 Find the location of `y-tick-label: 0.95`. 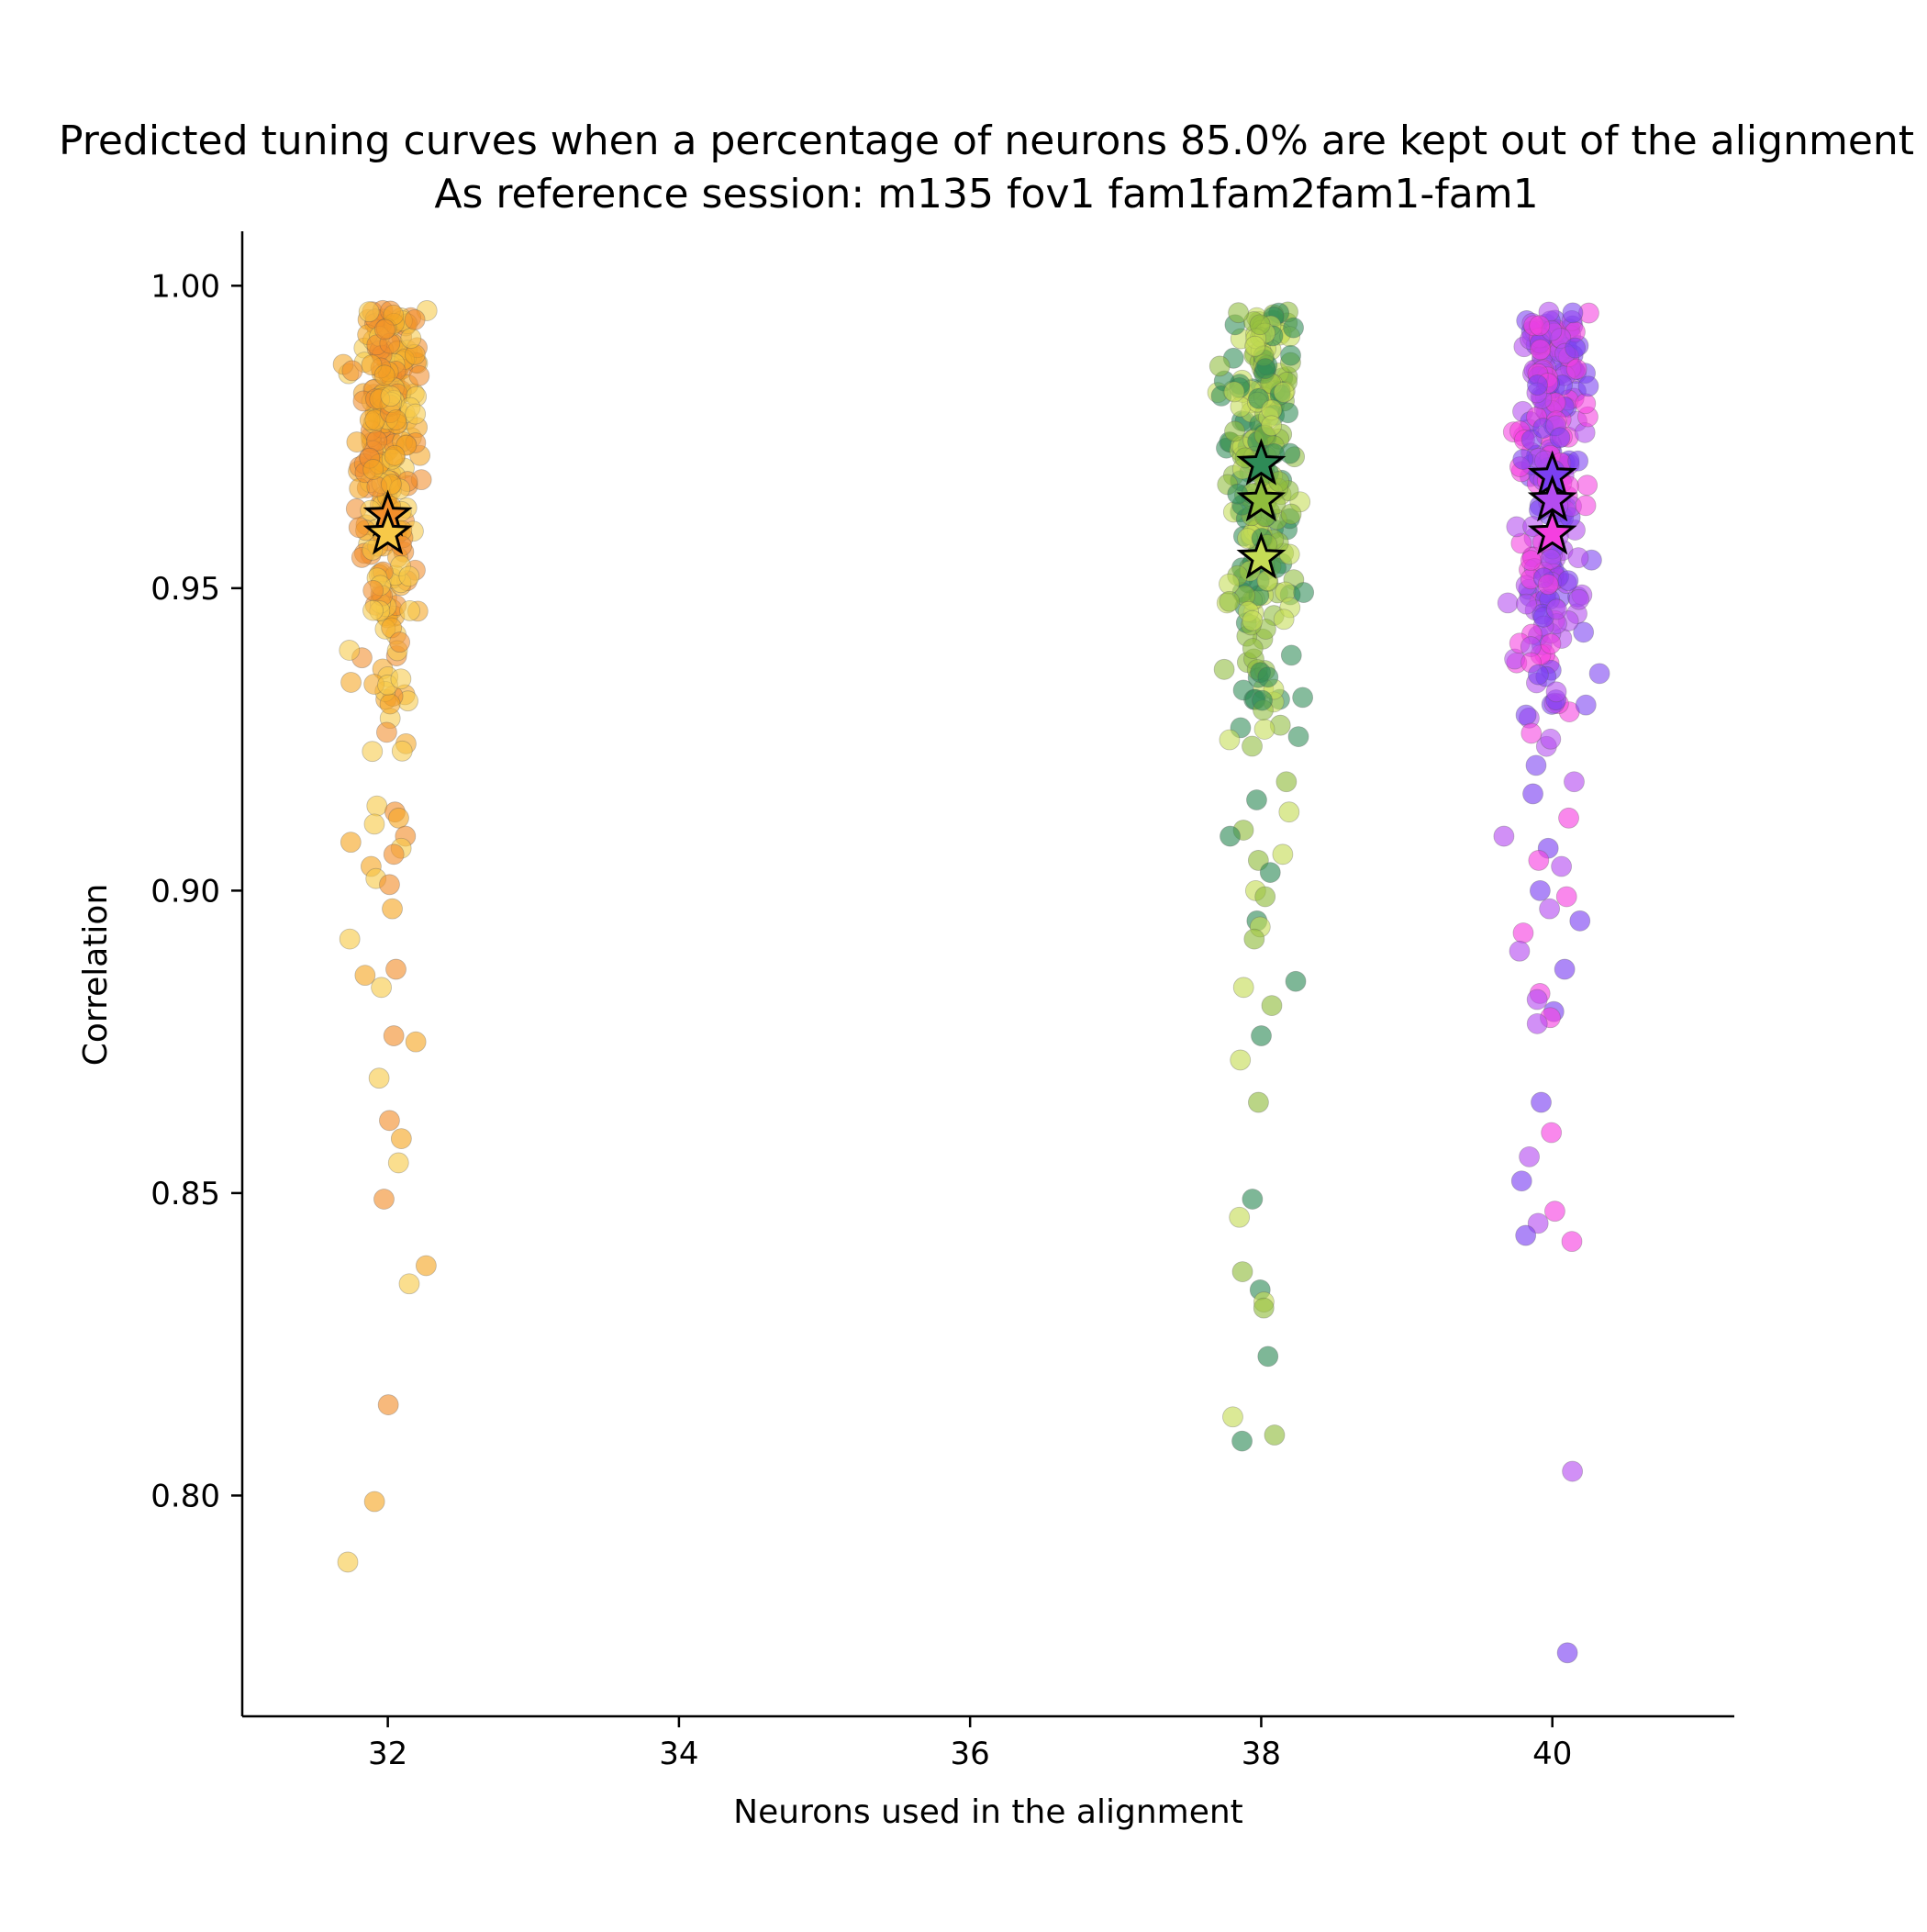

y-tick-label: 0.95 is located at coordinates (185, 589).